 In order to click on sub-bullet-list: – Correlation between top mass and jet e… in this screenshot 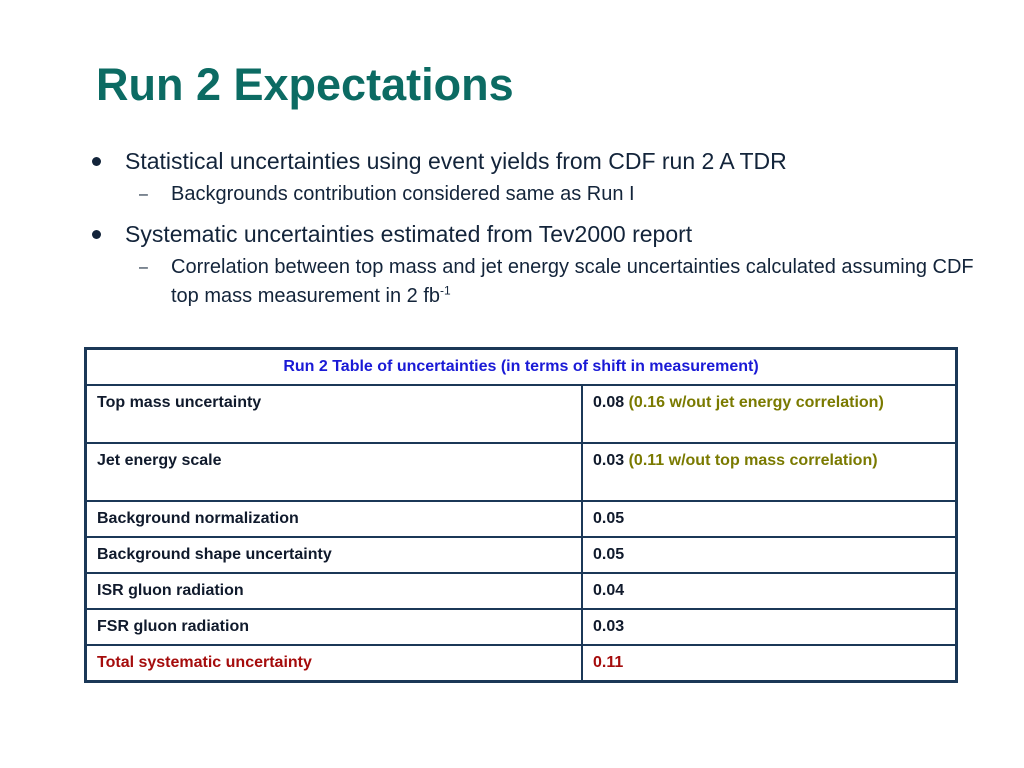, I will do `click(555, 282)`.